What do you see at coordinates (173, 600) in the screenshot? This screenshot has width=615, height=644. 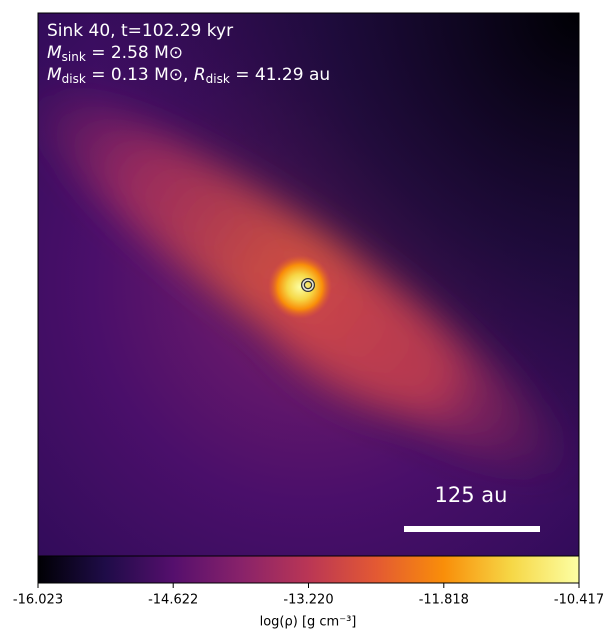 I see `tick-label: -14.622` at bounding box center [173, 600].